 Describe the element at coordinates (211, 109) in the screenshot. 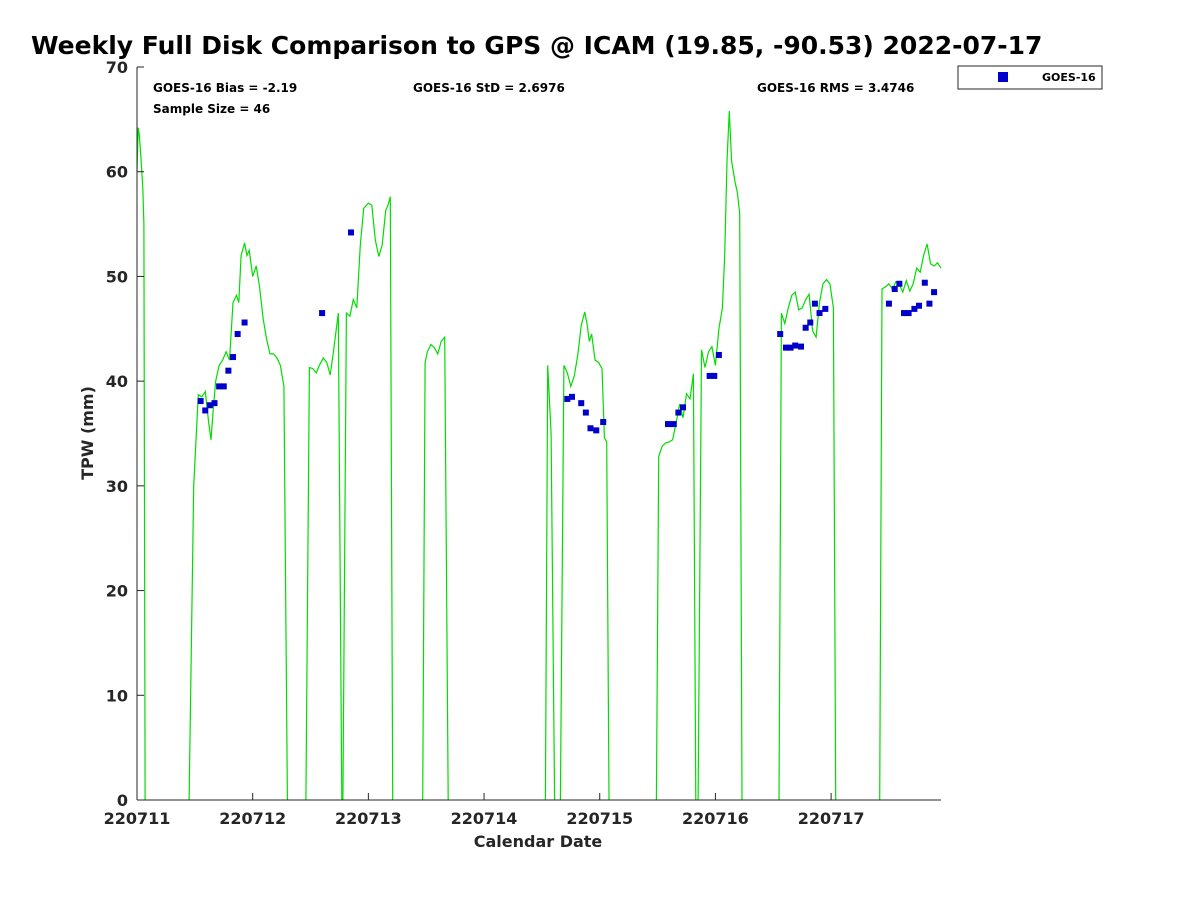

I see `sample-size-stat: Sample Size = 46` at that location.